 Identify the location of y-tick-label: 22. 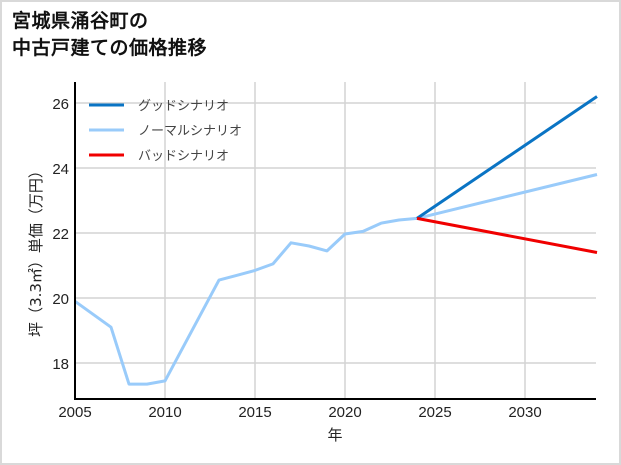
(60, 234).